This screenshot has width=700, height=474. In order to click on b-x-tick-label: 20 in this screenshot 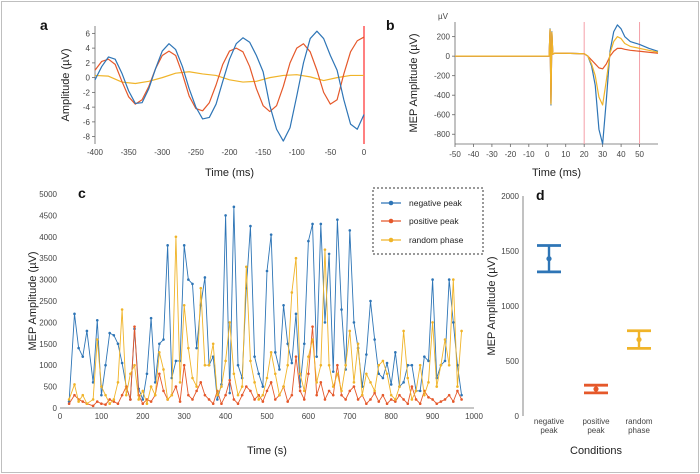, I will do `click(584, 154)`.